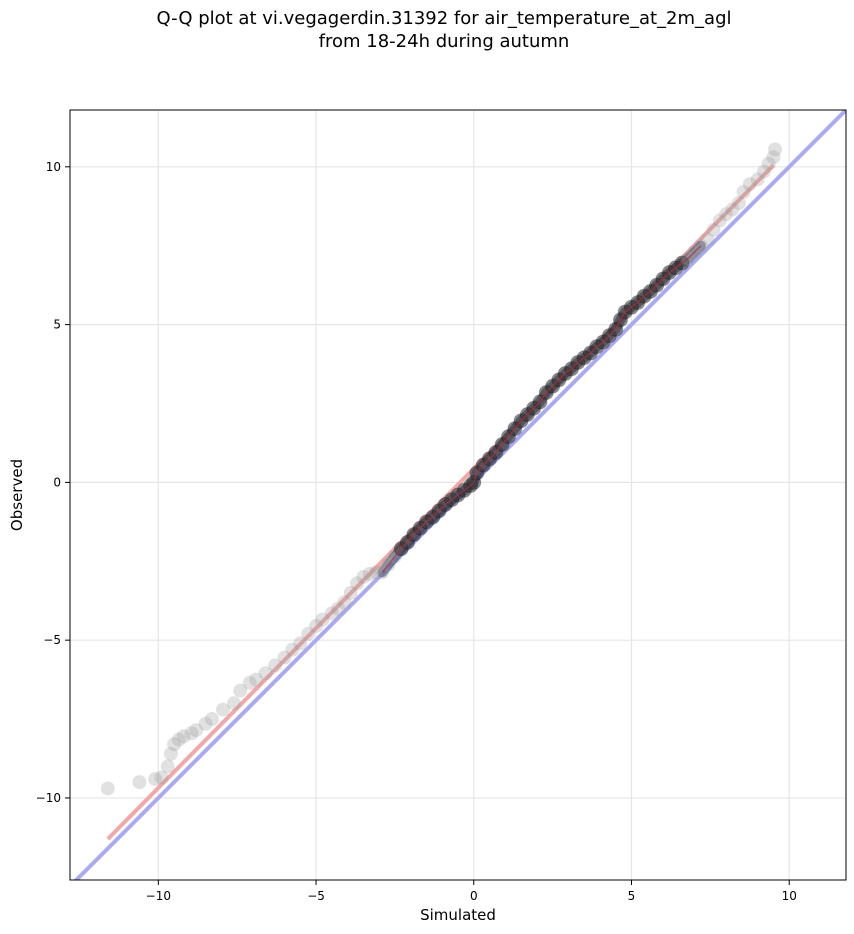 Image resolution: width=854 pixels, height=934 pixels. What do you see at coordinates (789, 896) in the screenshot?
I see `x-tick-label-4: 10` at bounding box center [789, 896].